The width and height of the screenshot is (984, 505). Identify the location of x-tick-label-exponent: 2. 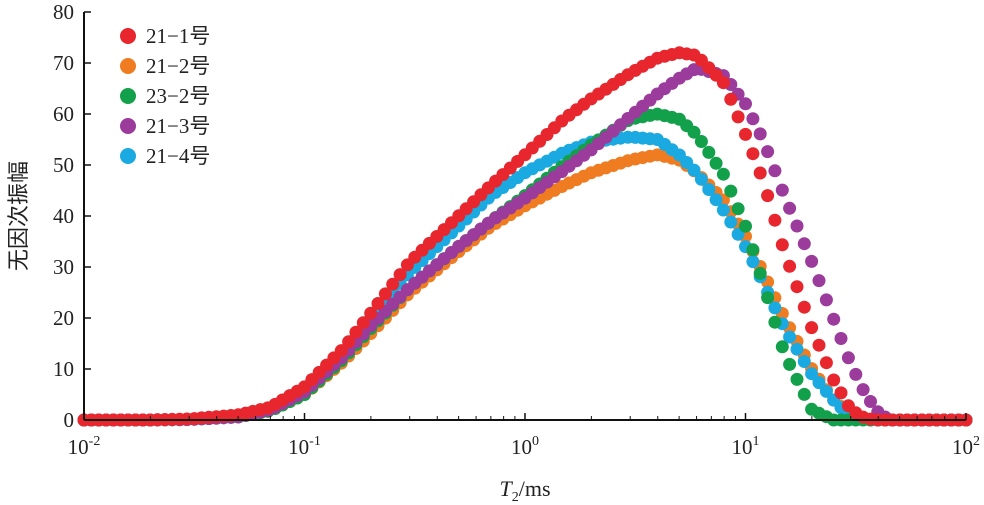
(976, 441).